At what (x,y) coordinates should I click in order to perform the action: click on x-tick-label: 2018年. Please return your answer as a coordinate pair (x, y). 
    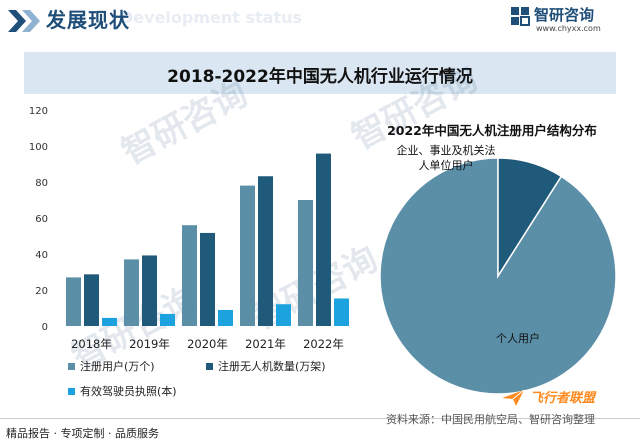
    Looking at the image, I should click on (91, 344).